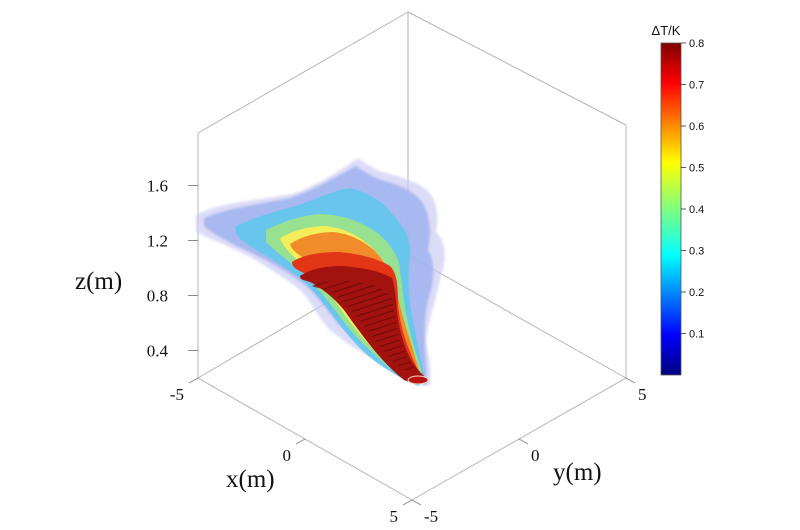 The width and height of the screenshot is (800, 530). What do you see at coordinates (157, 296) in the screenshot?
I see `z-tick-label: 0.8` at bounding box center [157, 296].